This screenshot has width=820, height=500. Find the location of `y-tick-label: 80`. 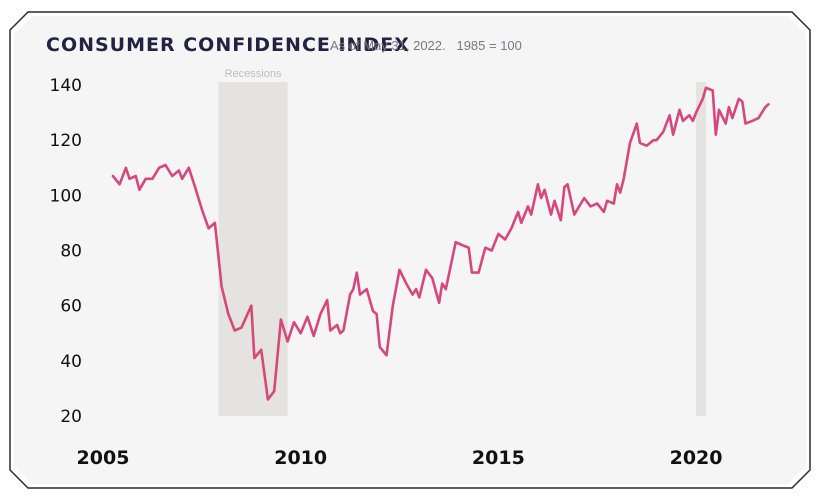

y-tick-label: 80 is located at coordinates (71, 252).